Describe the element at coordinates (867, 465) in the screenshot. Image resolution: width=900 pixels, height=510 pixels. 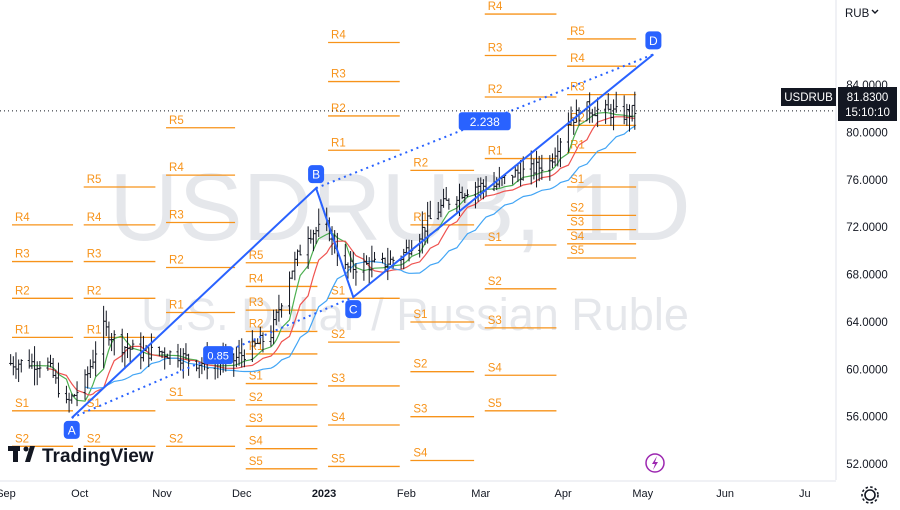
I see `y-tick-label: 52.0000` at that location.